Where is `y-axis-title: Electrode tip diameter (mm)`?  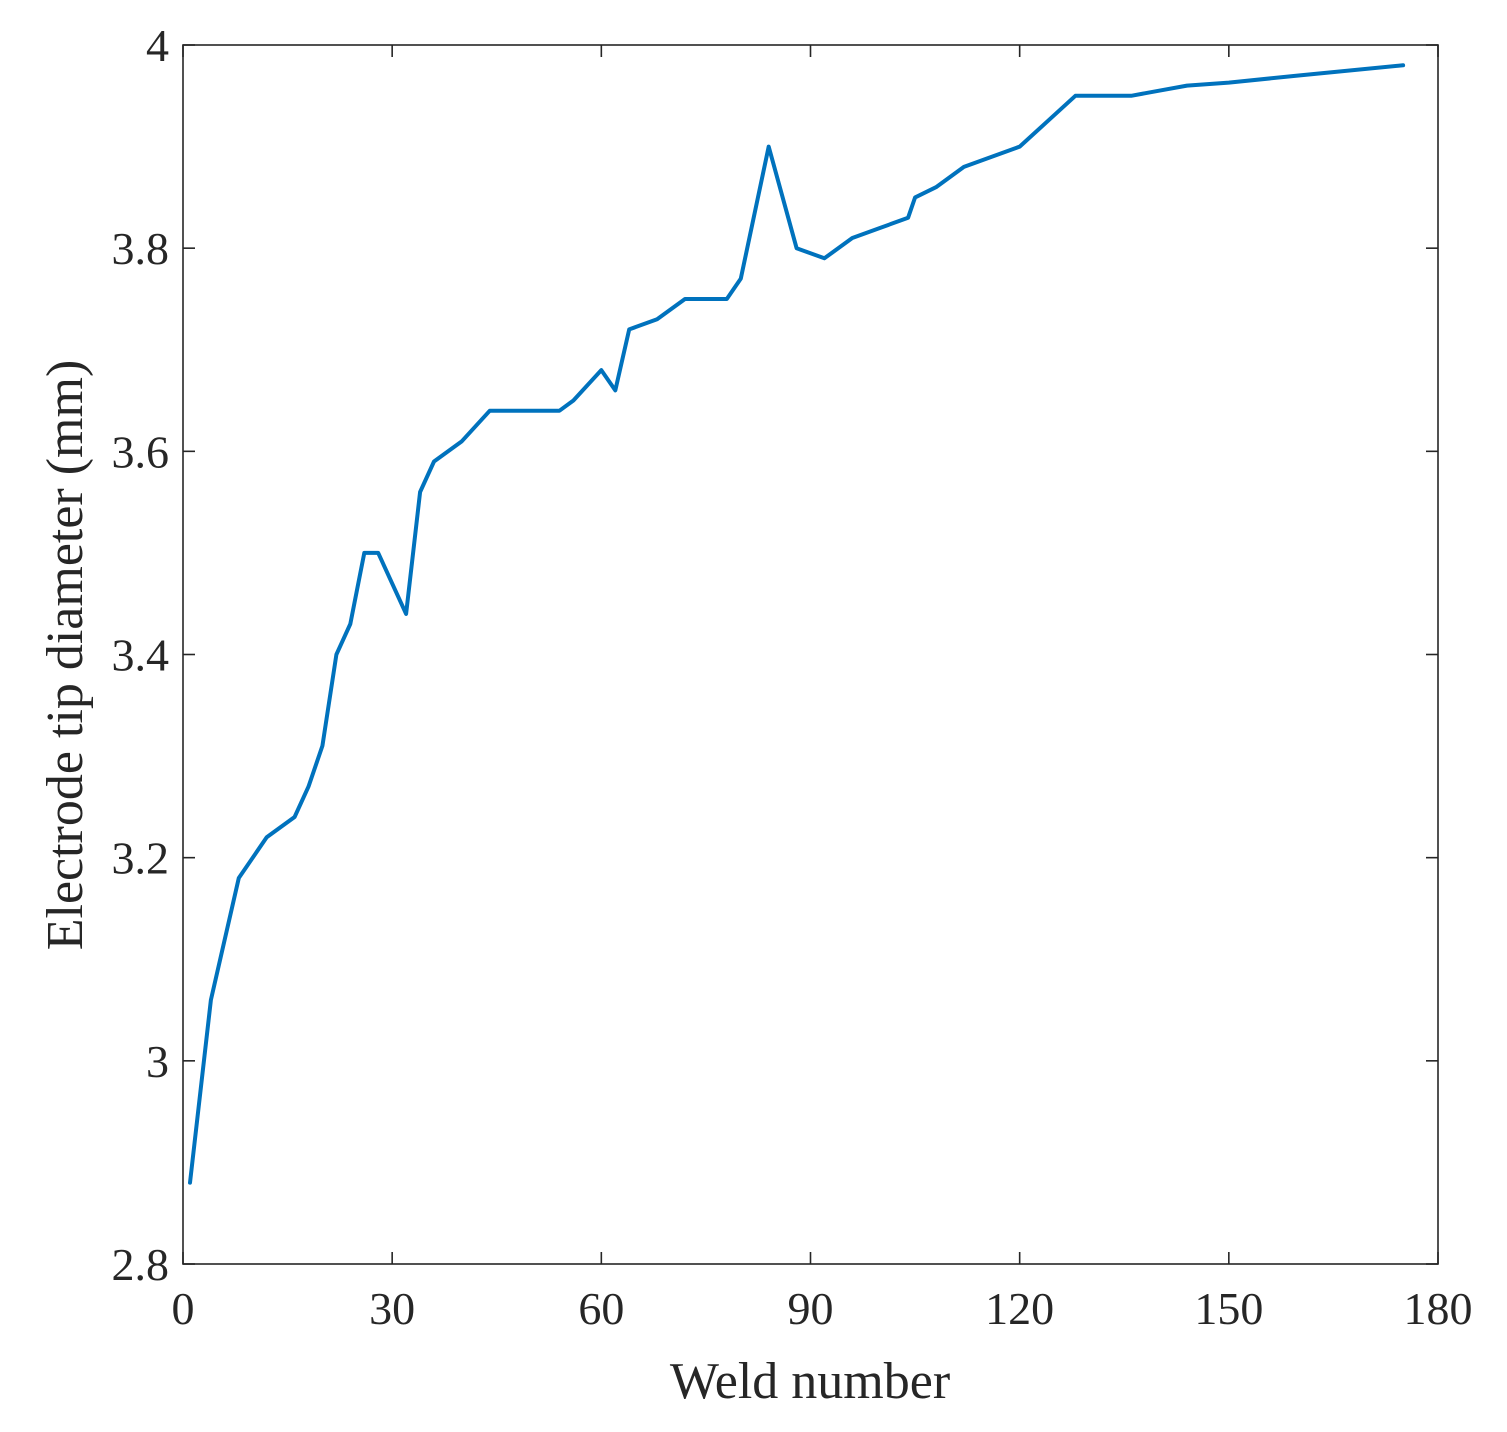 y-axis-title: Electrode tip diameter (mm) is located at coordinates (65, 655).